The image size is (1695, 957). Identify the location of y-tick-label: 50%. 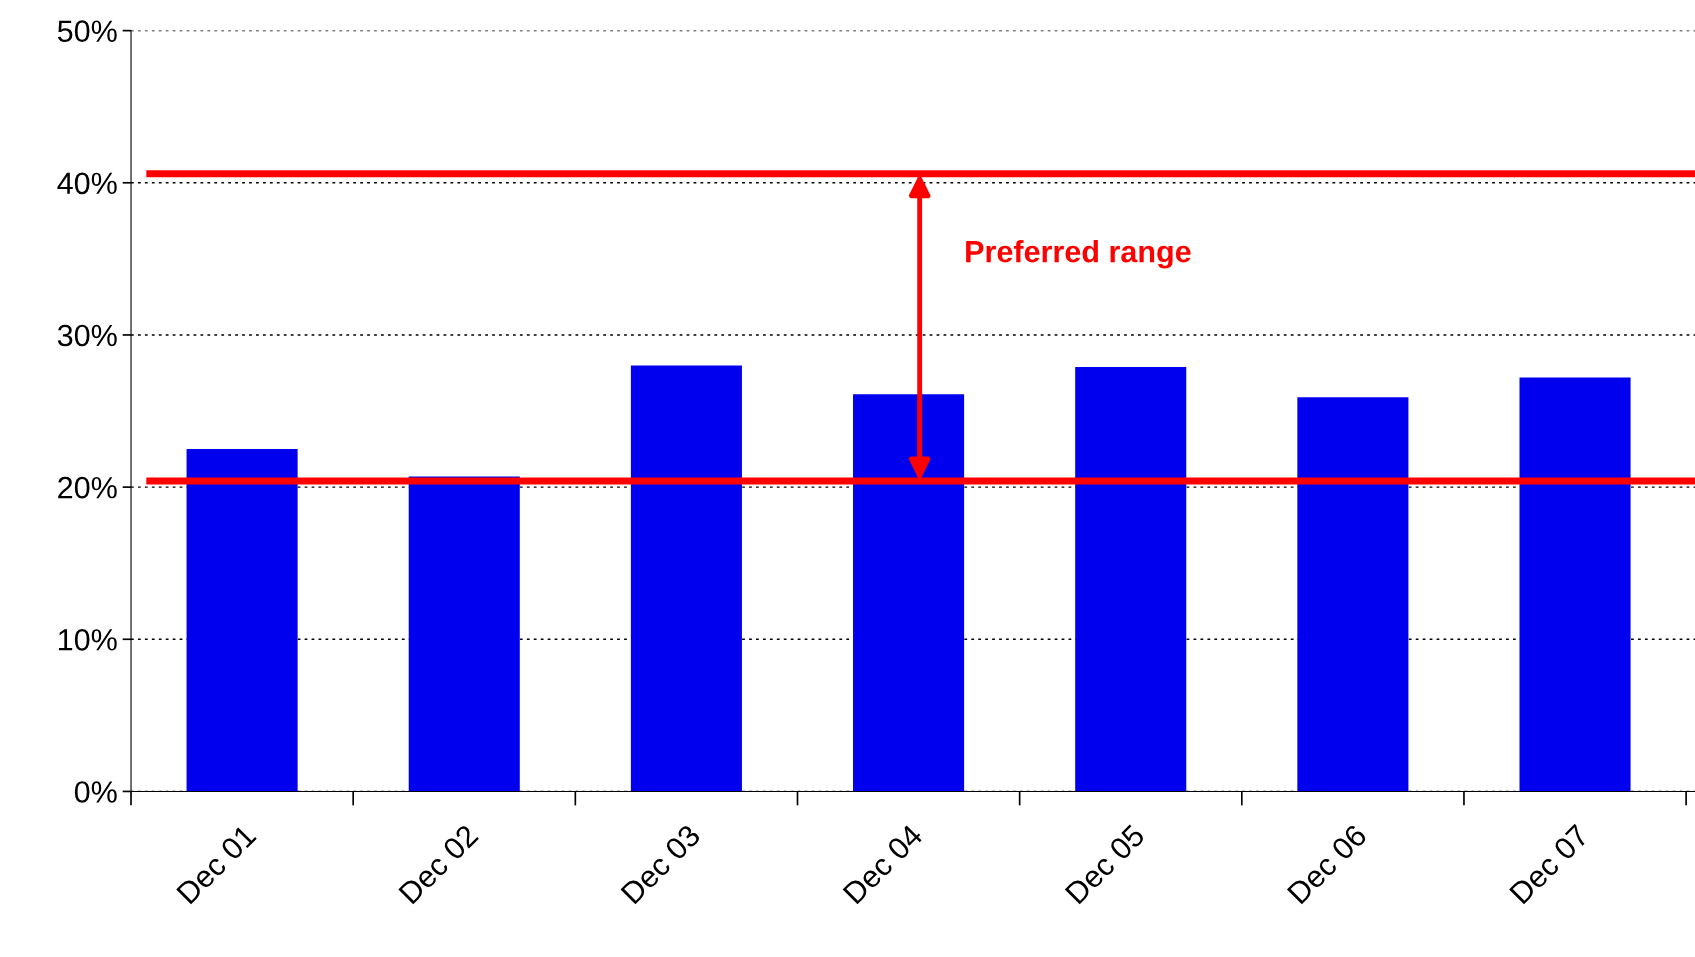
(87, 31).